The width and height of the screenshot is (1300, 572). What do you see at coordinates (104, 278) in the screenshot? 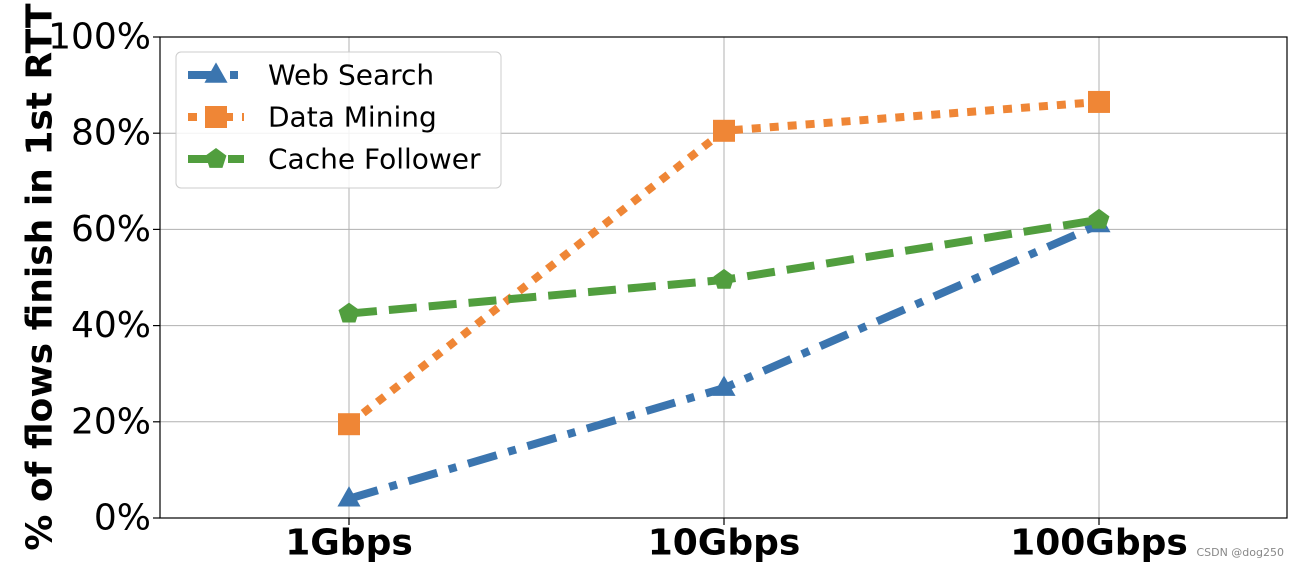
I see `y-axis-ticks: 0% 20% 40% 60% 80% 100%` at bounding box center [104, 278].